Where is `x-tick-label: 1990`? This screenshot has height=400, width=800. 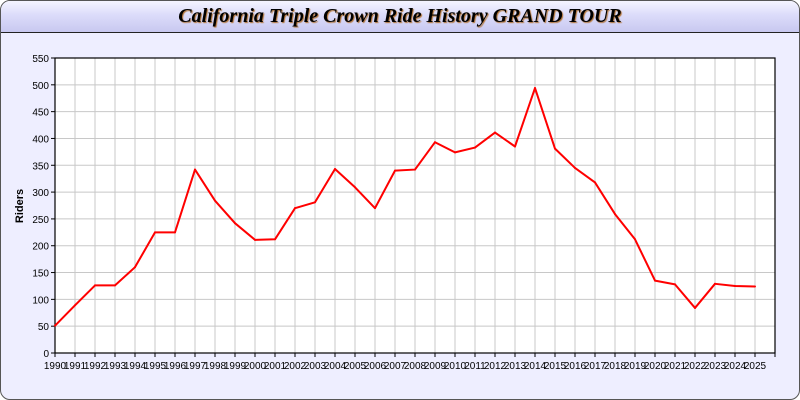 x-tick-label: 1990 is located at coordinates (55, 366).